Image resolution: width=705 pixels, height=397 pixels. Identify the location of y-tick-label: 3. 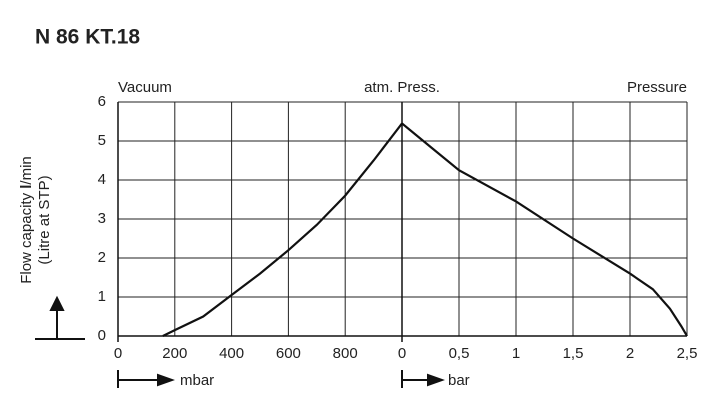
(102, 218).